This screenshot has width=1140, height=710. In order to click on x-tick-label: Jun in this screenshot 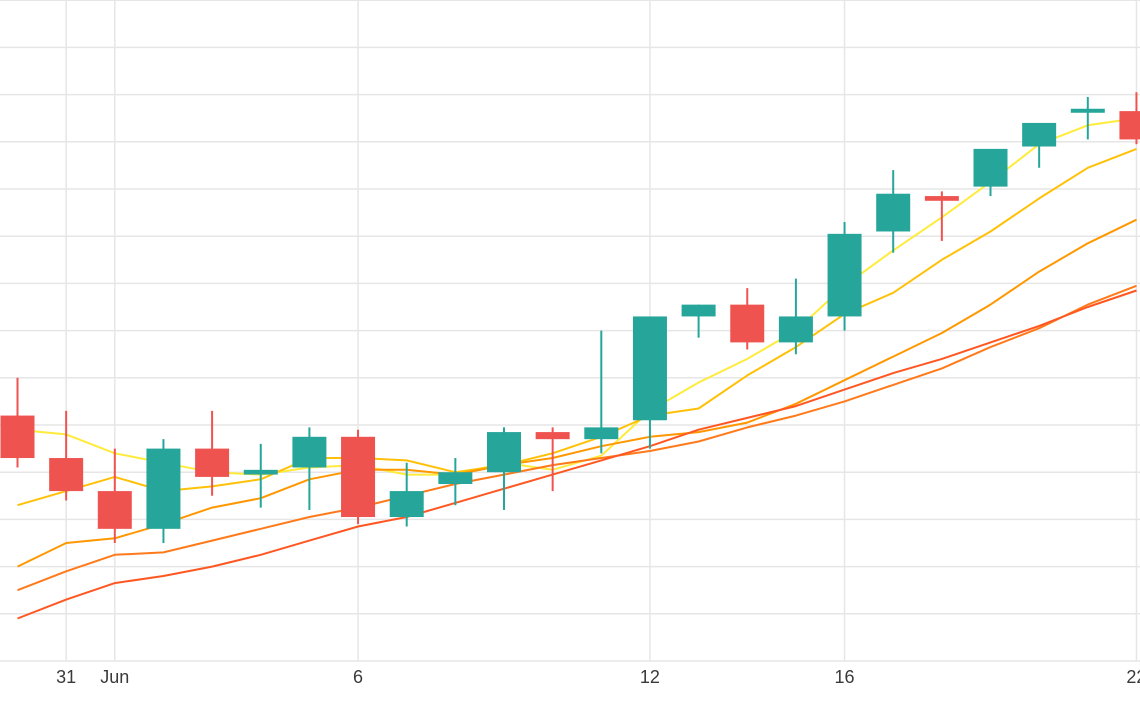, I will do `click(114, 677)`.